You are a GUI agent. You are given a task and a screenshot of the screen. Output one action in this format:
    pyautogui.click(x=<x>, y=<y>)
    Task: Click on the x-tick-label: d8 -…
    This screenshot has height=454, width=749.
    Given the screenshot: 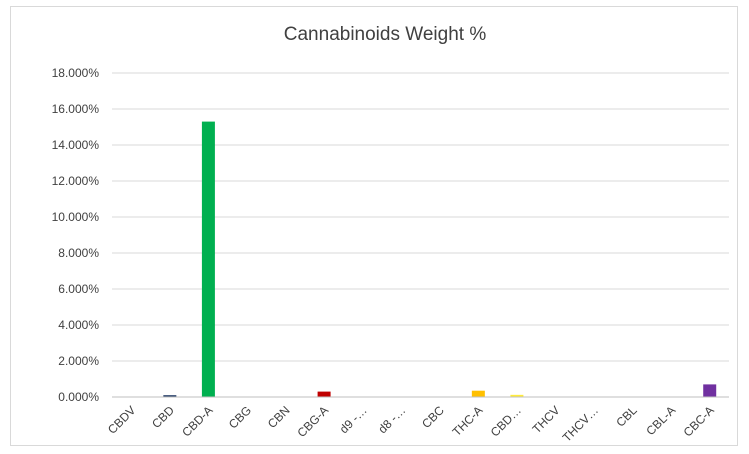 What is the action you would take?
    pyautogui.click(x=391, y=419)
    